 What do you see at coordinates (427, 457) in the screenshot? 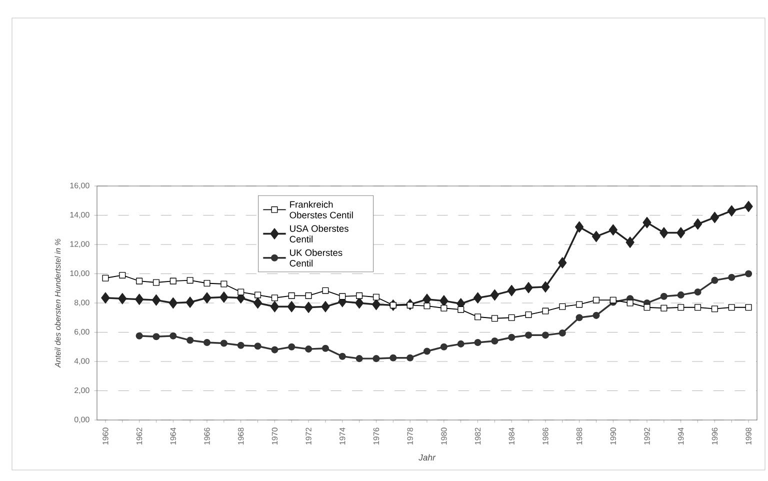
I see `x-axis-title: Jahr` at bounding box center [427, 457].